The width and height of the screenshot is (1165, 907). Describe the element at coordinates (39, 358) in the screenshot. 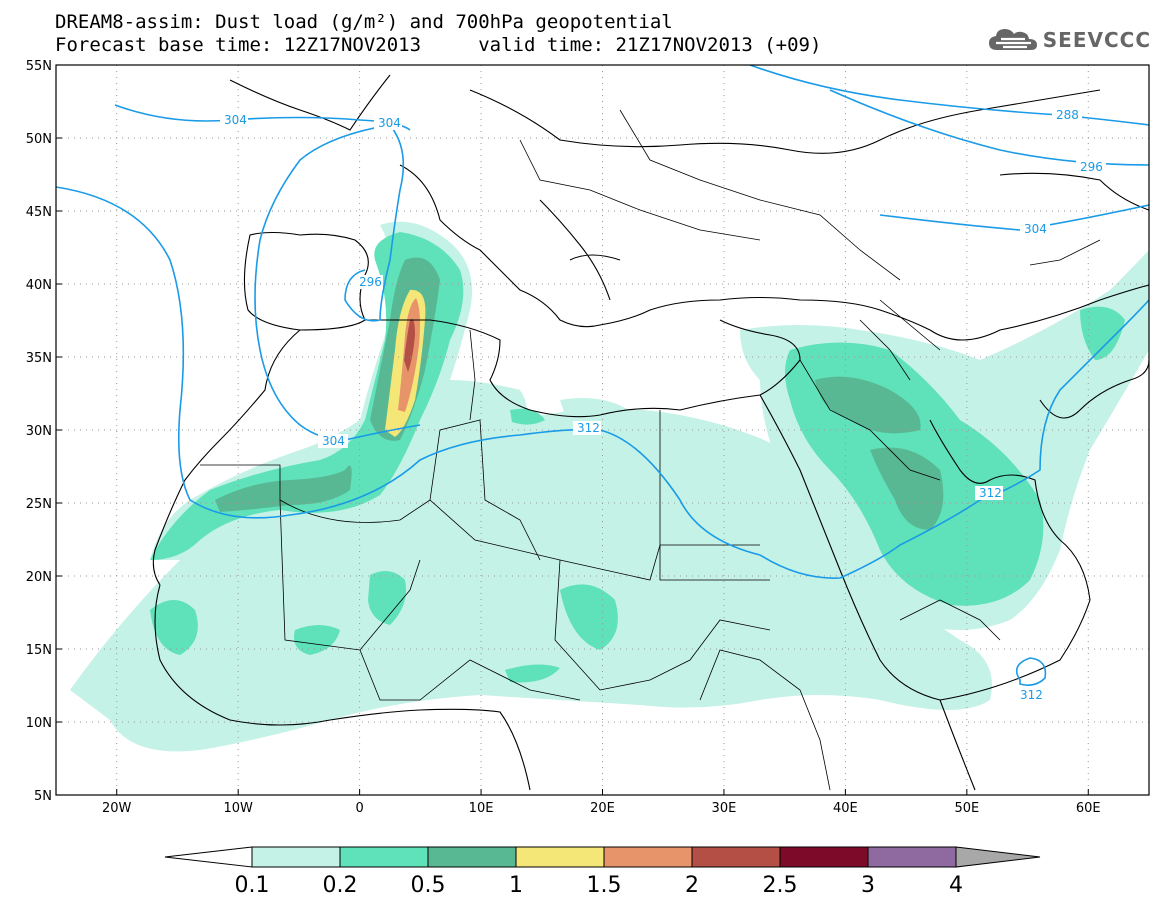

I see `lat-tick-label: 35N` at that location.